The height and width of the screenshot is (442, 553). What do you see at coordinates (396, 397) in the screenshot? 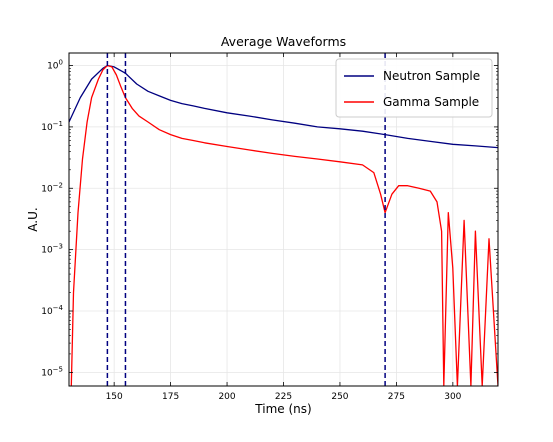
I see `x-tick-label: 275` at bounding box center [396, 397].